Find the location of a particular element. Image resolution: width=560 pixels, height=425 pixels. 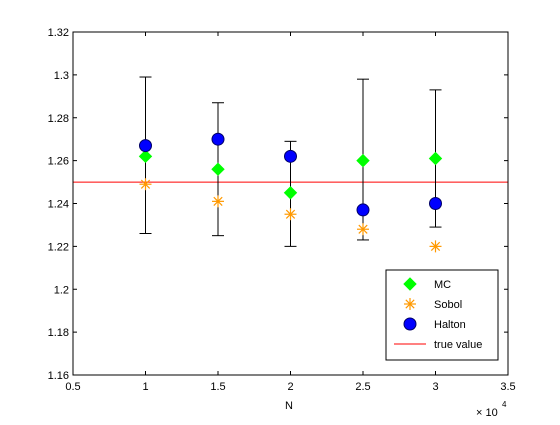

y-tick-label: 1.22 is located at coordinates (58, 247).